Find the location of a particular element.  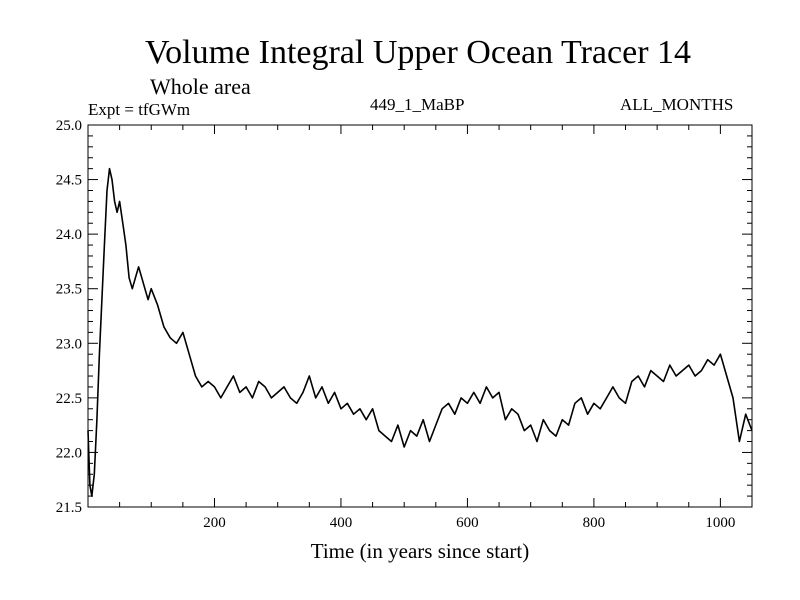

months-label: ALL_MONTHS is located at coordinates (677, 104).